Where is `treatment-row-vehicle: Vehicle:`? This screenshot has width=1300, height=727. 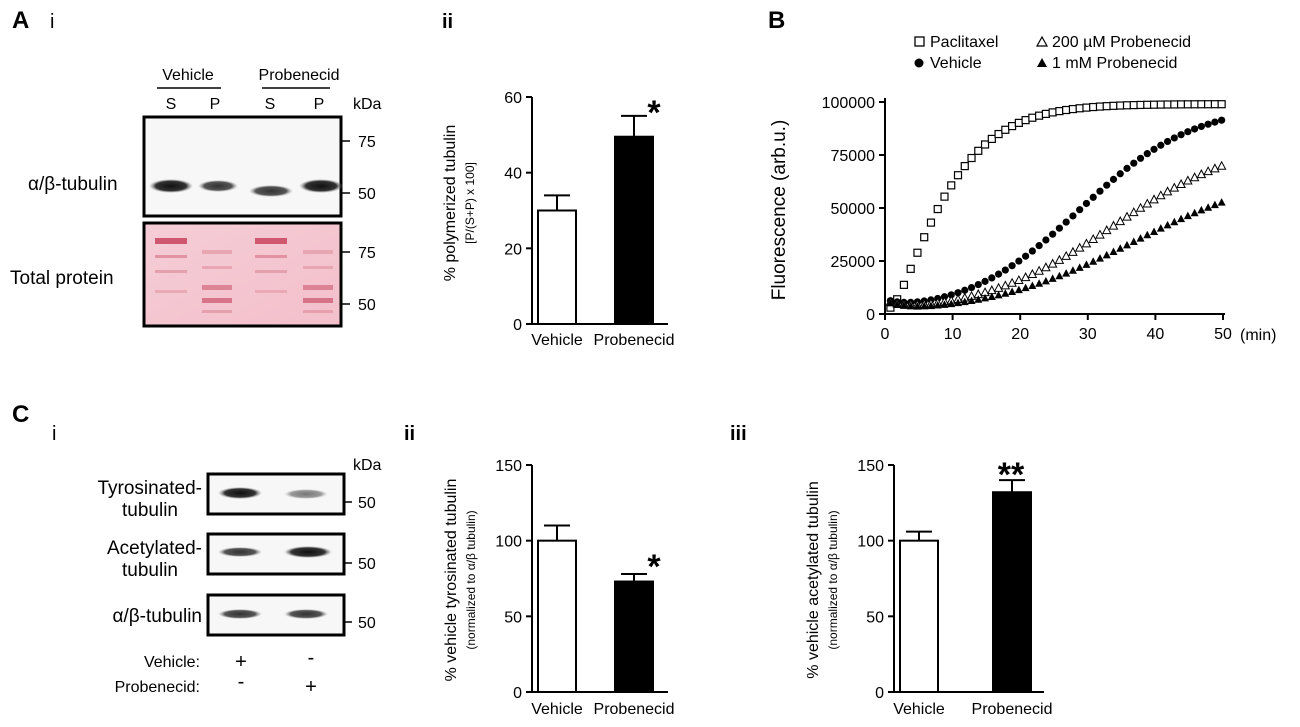 treatment-row-vehicle: Vehicle: is located at coordinates (172, 662).